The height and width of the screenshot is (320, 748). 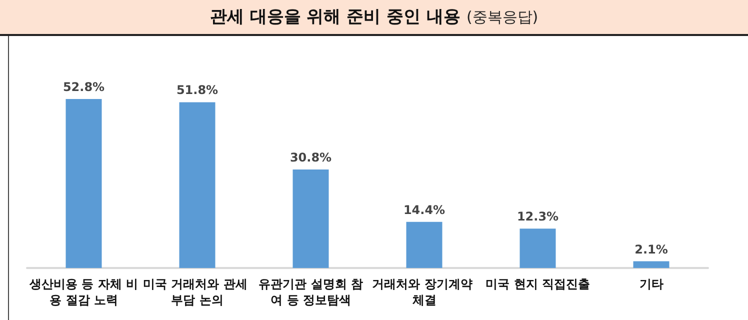 What do you see at coordinates (538, 284) in the screenshot?
I see `x-tick-label: 미국 현지 직접진출` at bounding box center [538, 284].